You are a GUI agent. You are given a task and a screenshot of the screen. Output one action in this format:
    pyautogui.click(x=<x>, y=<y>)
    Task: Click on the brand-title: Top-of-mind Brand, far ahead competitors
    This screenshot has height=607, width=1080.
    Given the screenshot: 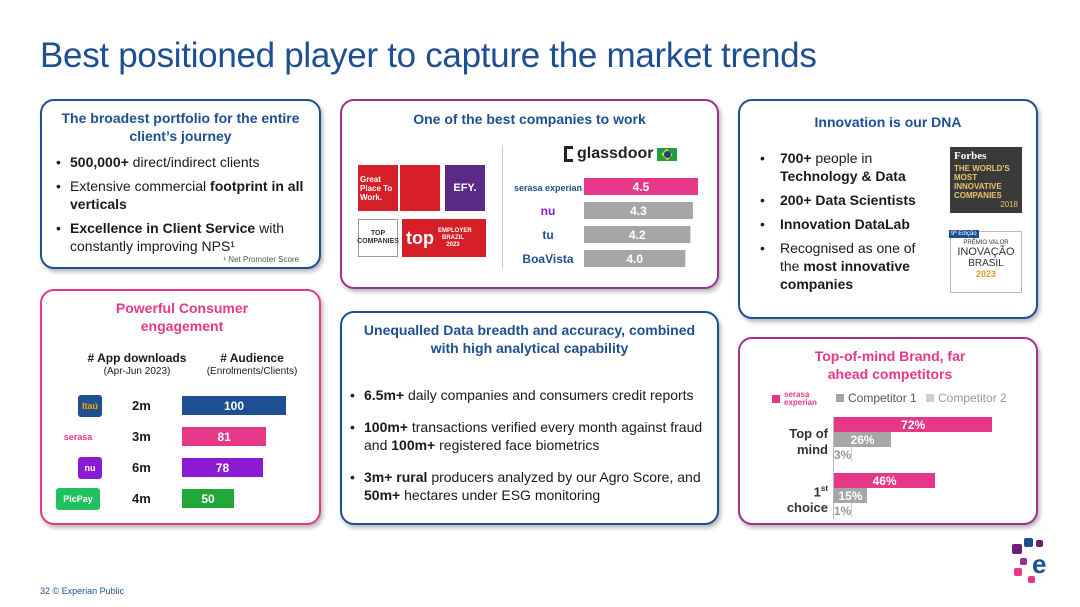 What is the action you would take?
    pyautogui.click(x=890, y=365)
    